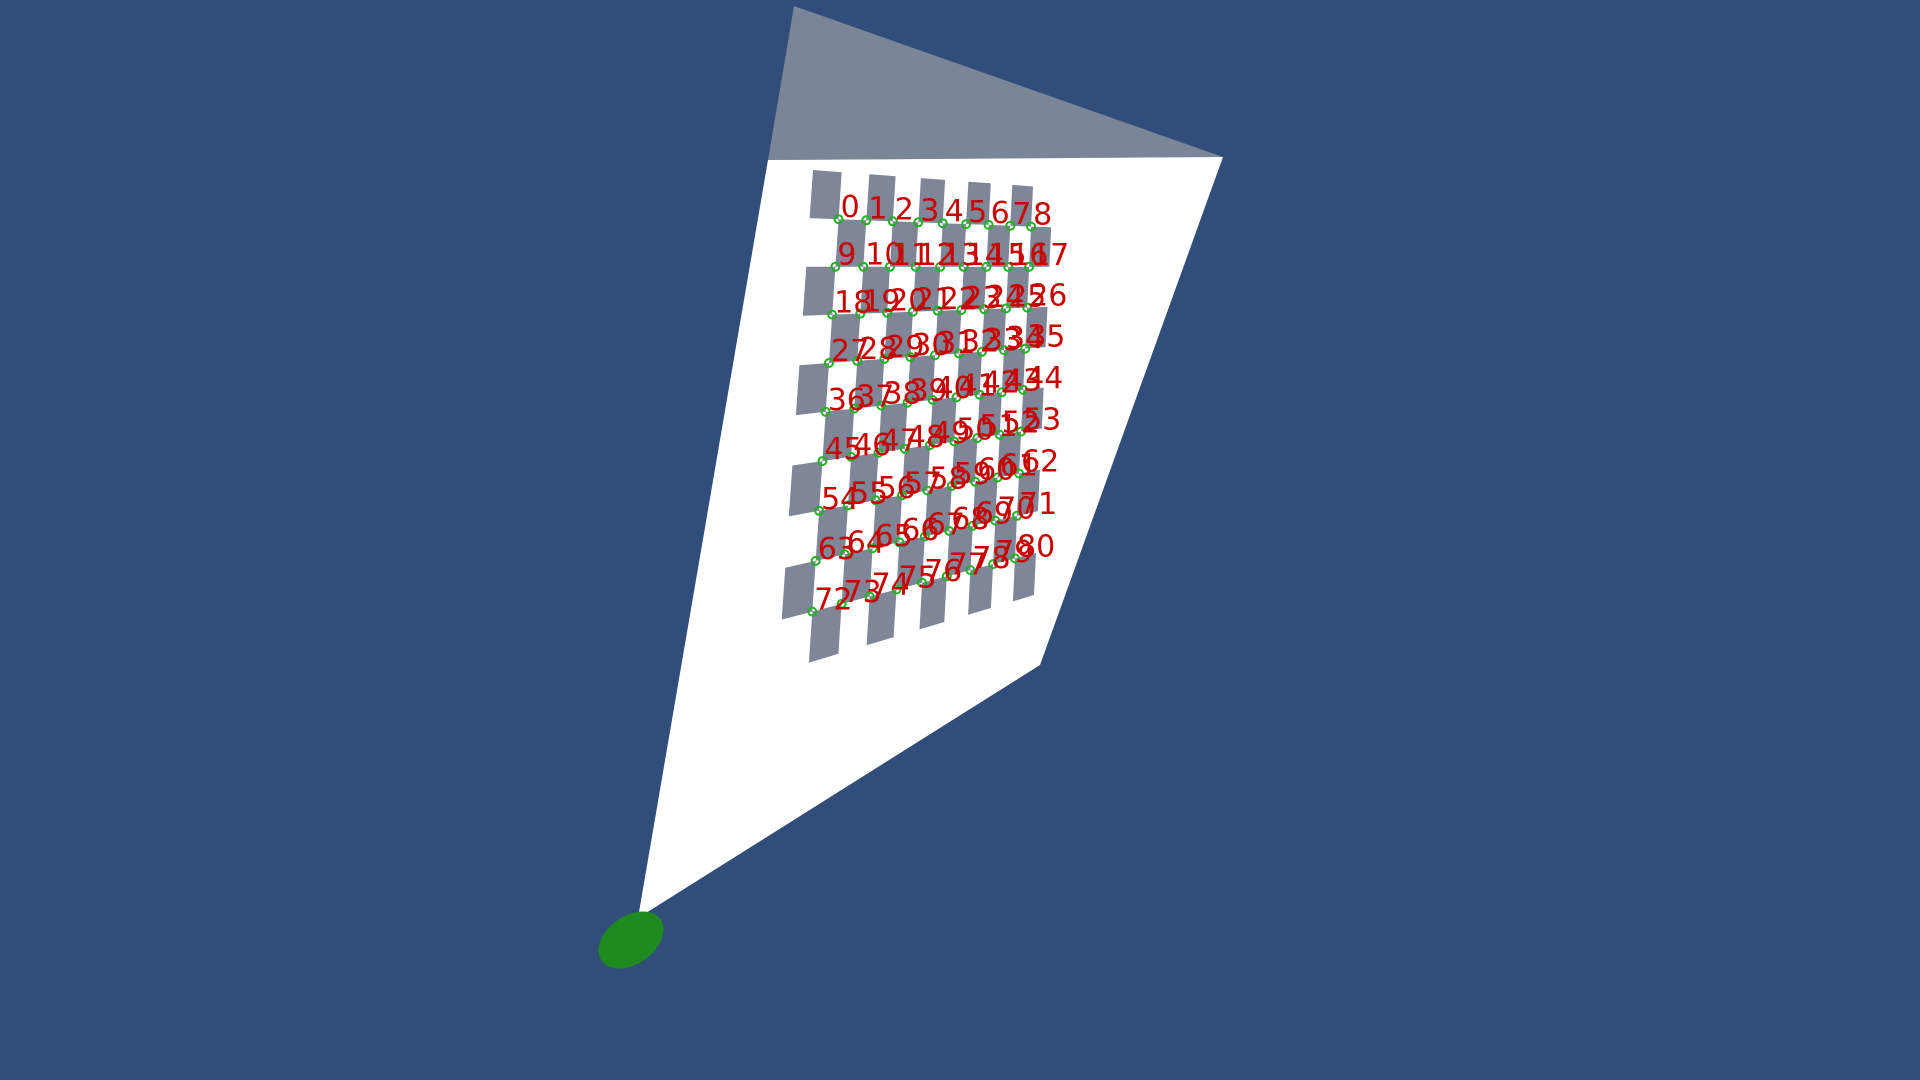  I want to click on corner-label: 38, so click(902, 394).